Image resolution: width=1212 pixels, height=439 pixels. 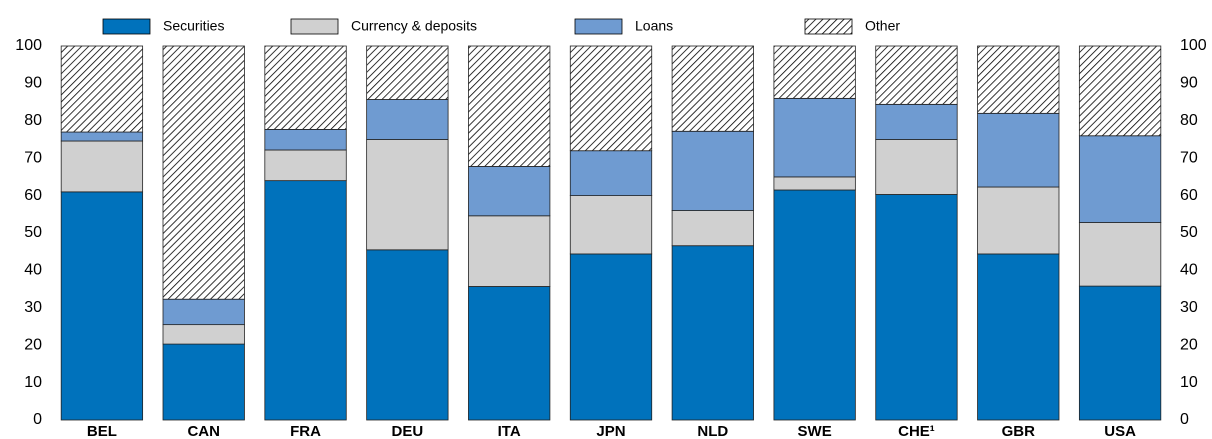 What do you see at coordinates (916, 431) in the screenshot?
I see `x-tick-label: CHE¹` at bounding box center [916, 431].